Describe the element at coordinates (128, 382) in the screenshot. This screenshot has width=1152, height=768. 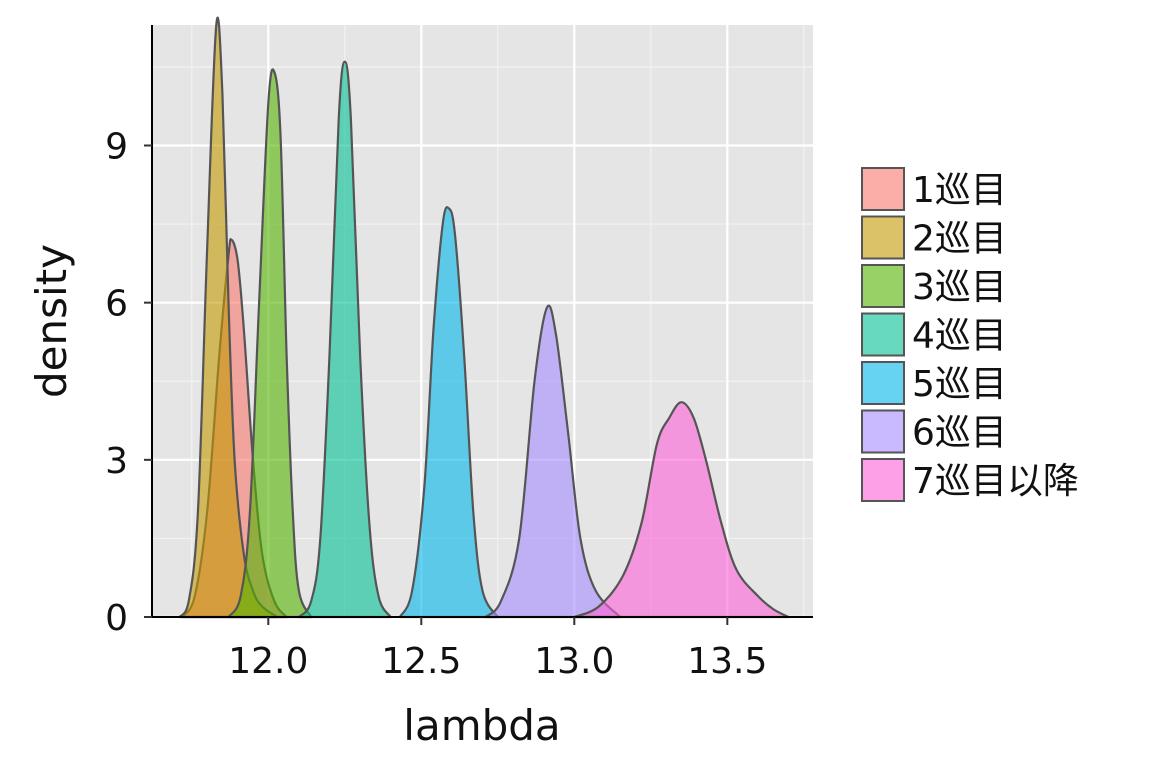
I see `y-ticks: 0 3 6 9` at that location.